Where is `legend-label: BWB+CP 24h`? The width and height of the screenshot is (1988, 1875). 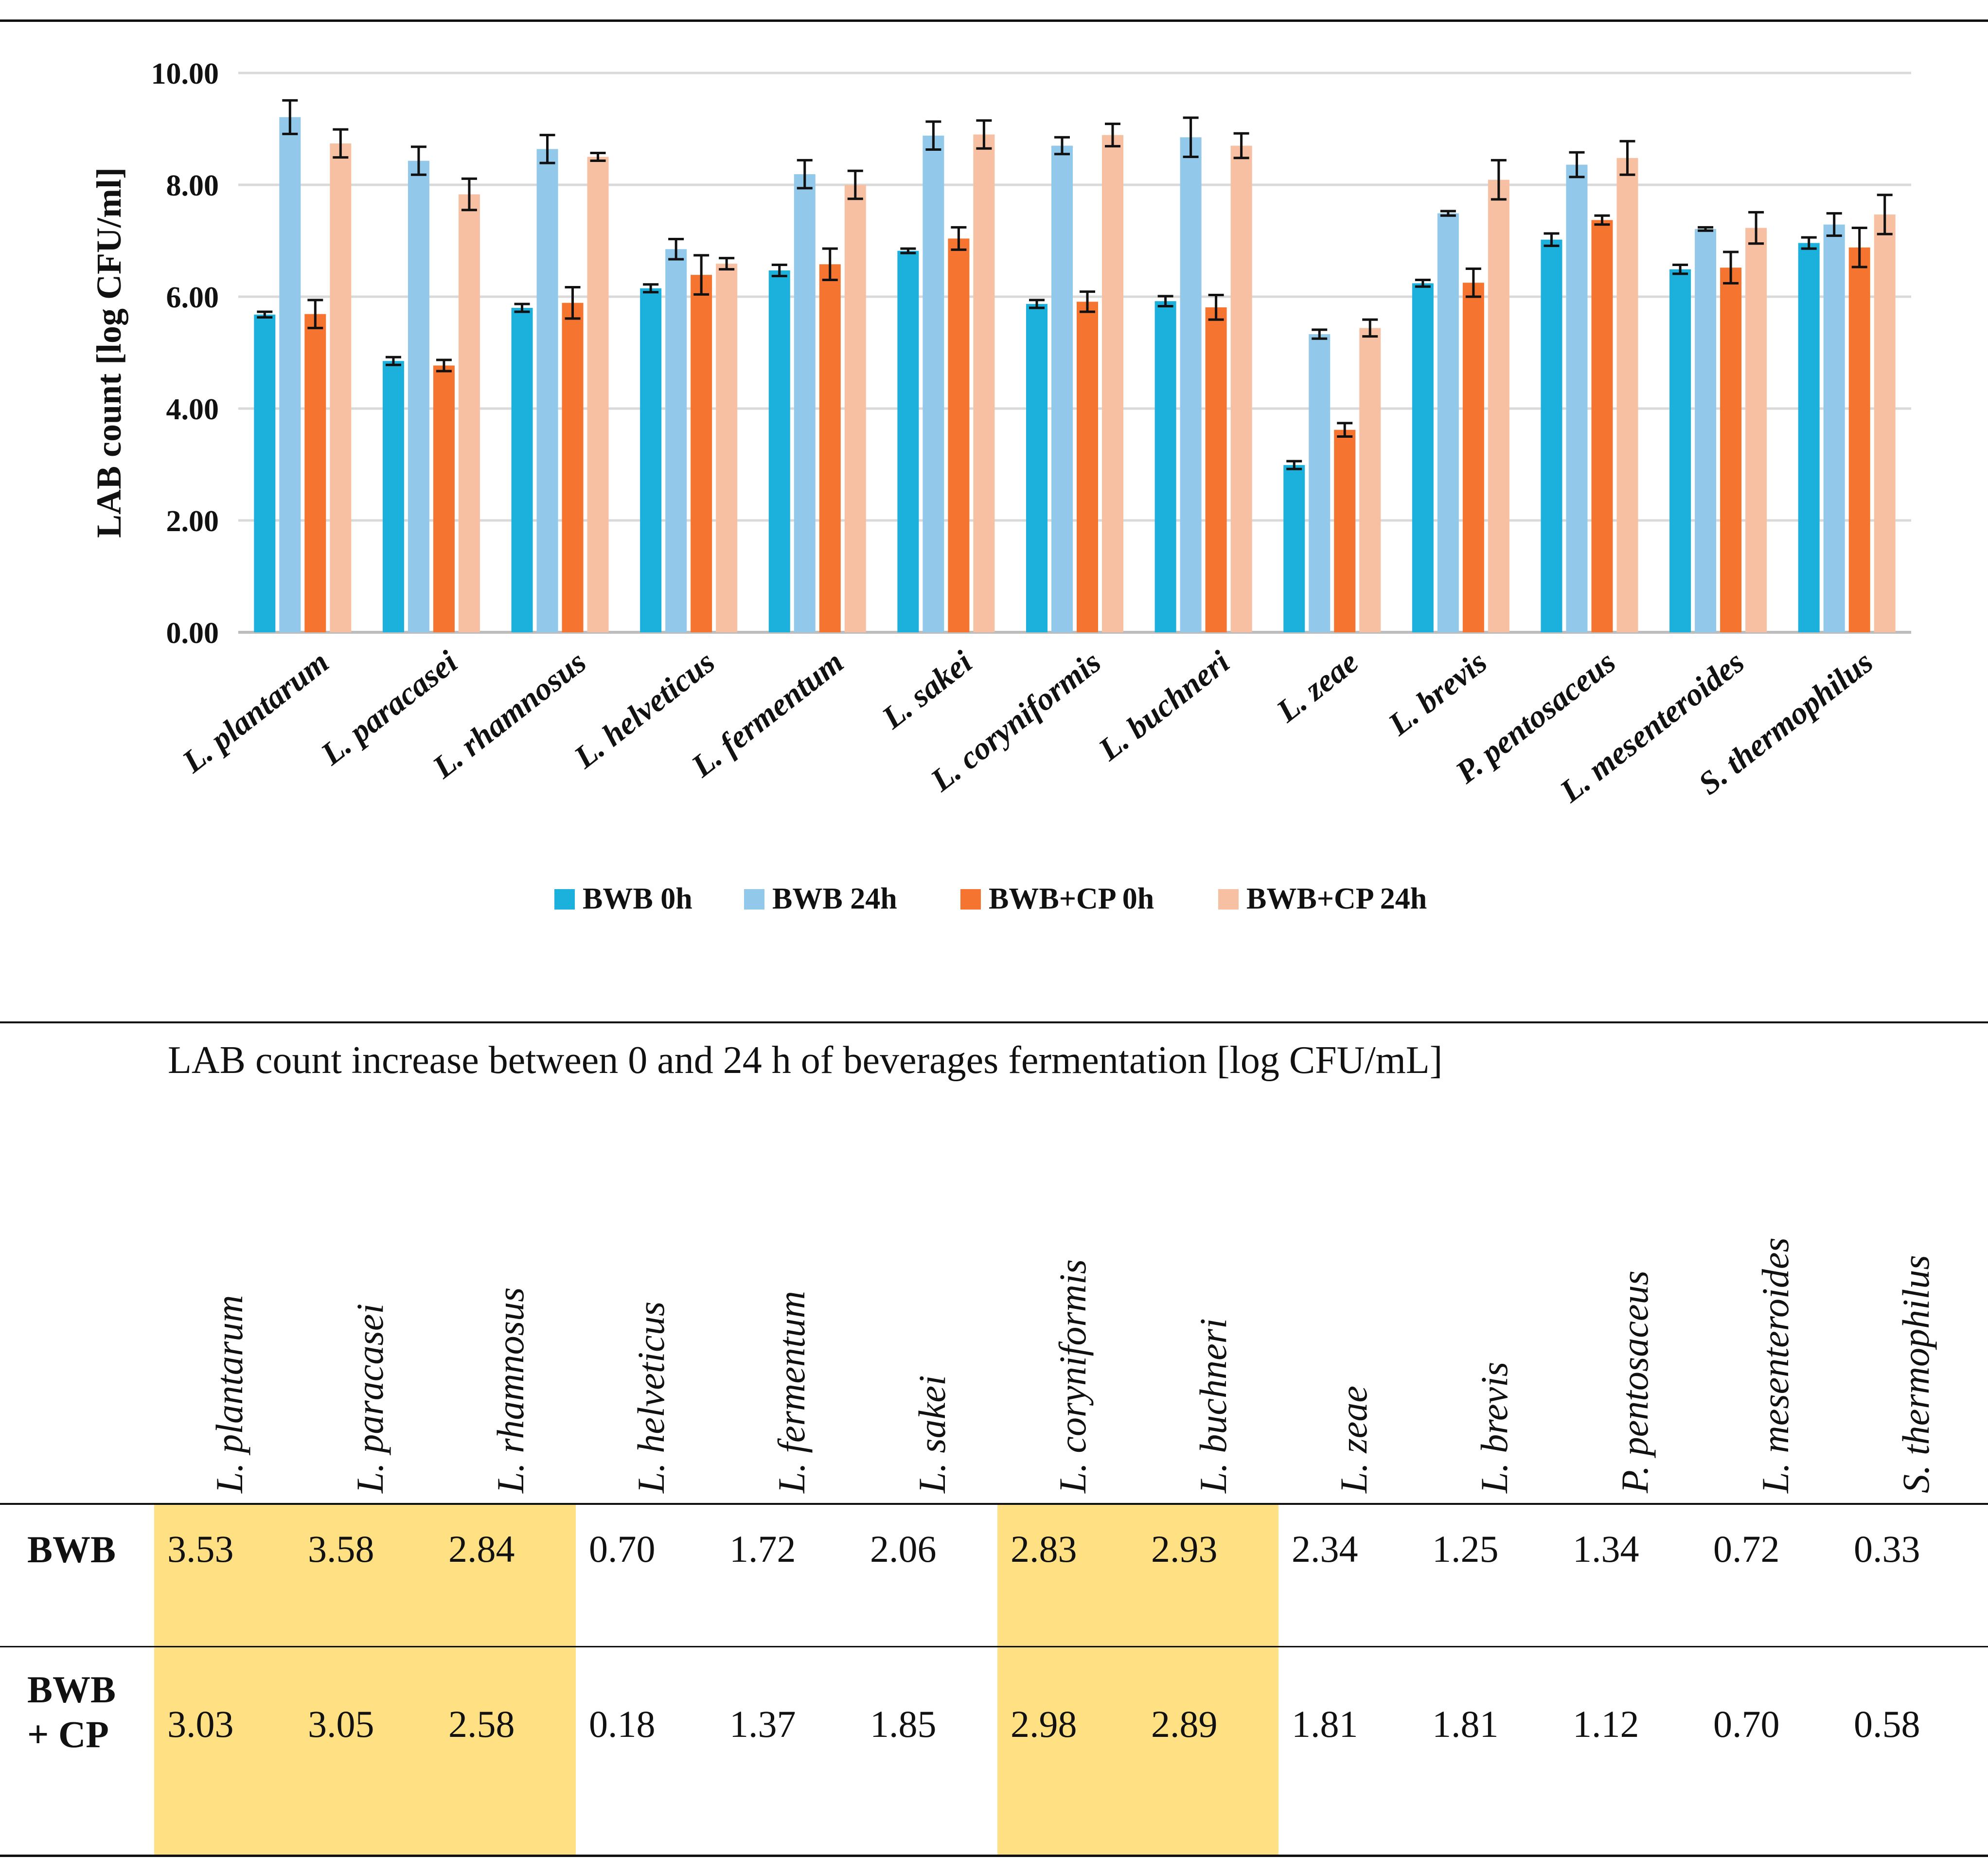
legend-label: BWB+CP 24h is located at coordinates (1336, 898).